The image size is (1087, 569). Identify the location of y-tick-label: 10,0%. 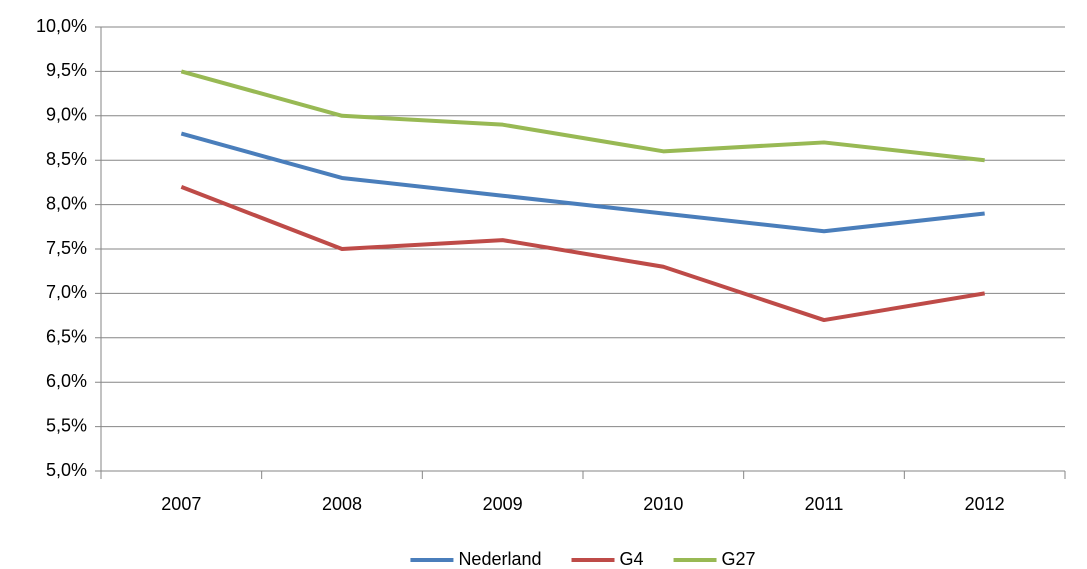
(61, 26).